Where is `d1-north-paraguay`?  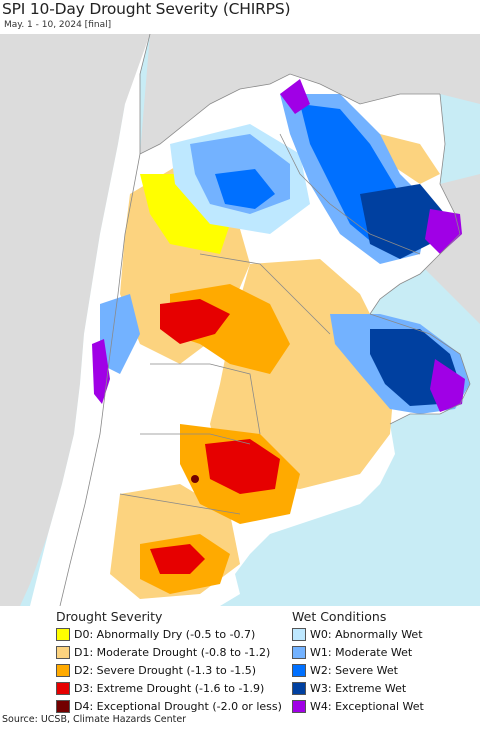 d1-north-paraguay is located at coordinates (410, 159).